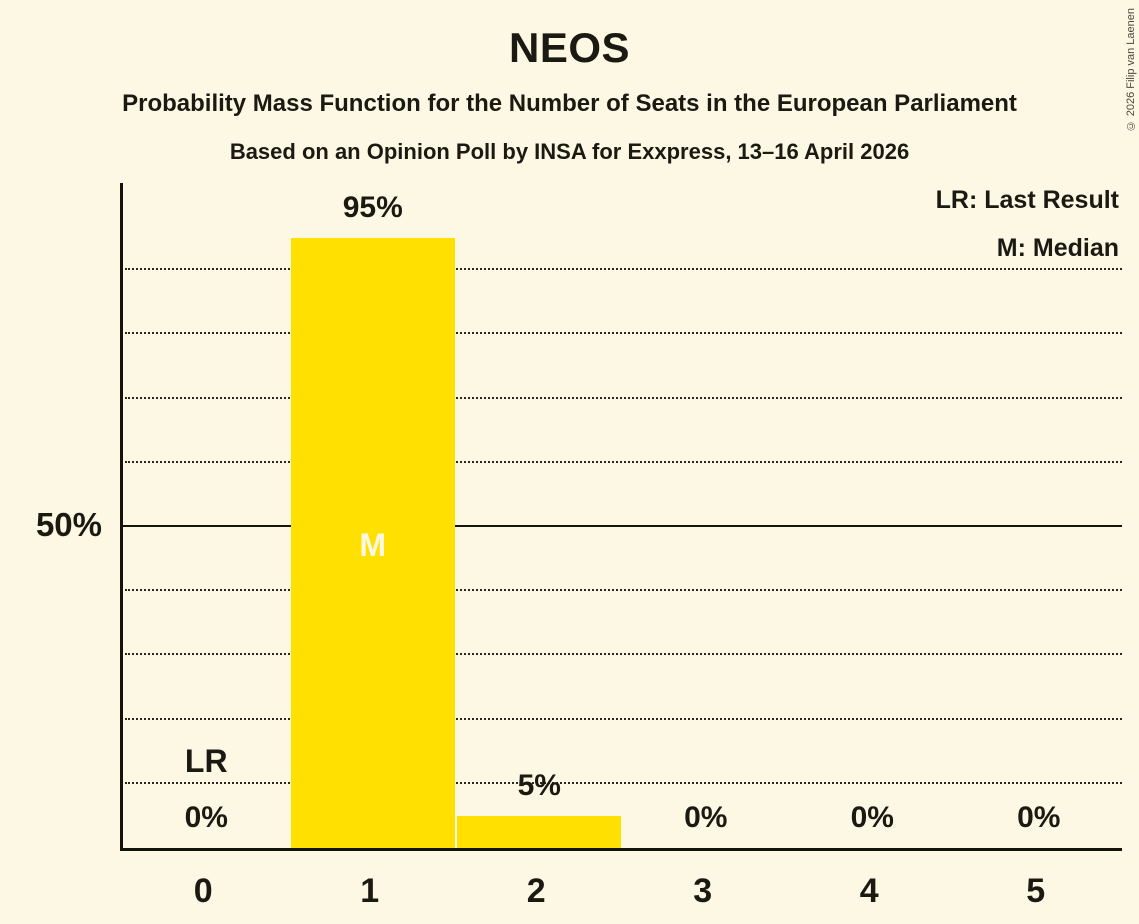  I want to click on gridline-90pct, so click(623, 269).